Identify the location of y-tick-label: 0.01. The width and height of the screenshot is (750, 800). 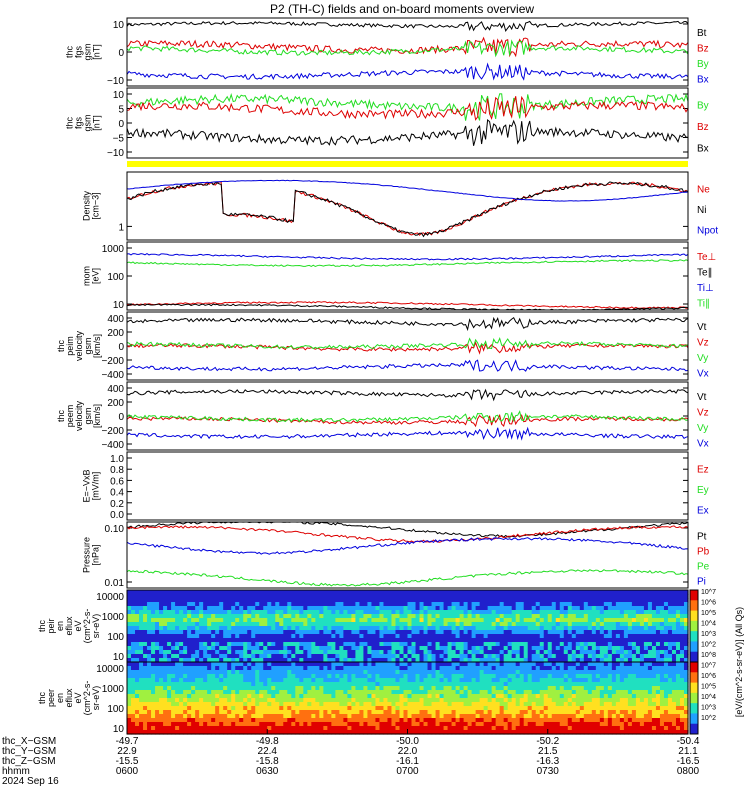
(115, 583).